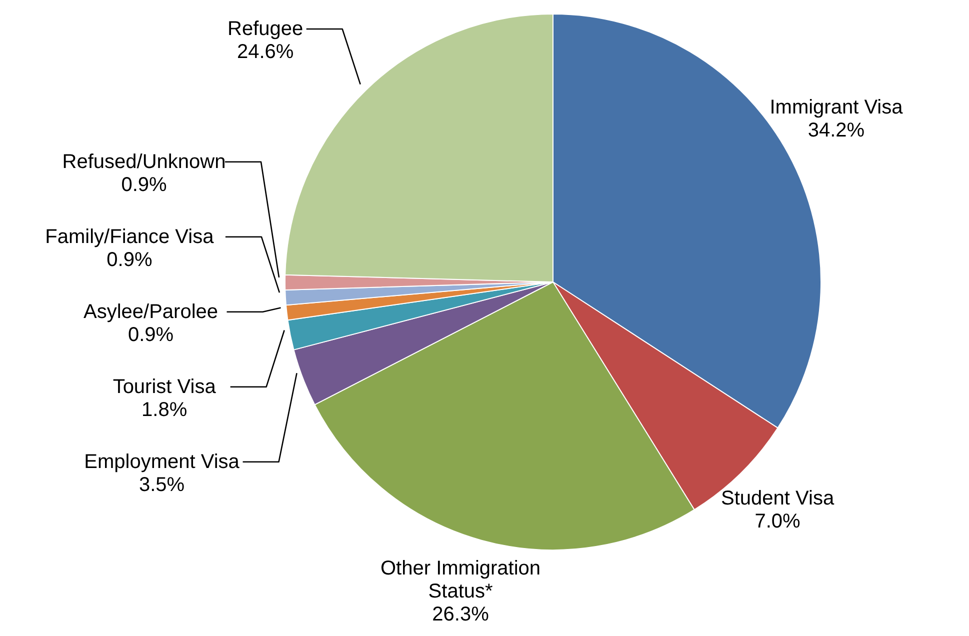  Describe the element at coordinates (777, 521) in the screenshot. I see `data-label: 7.0%` at that location.